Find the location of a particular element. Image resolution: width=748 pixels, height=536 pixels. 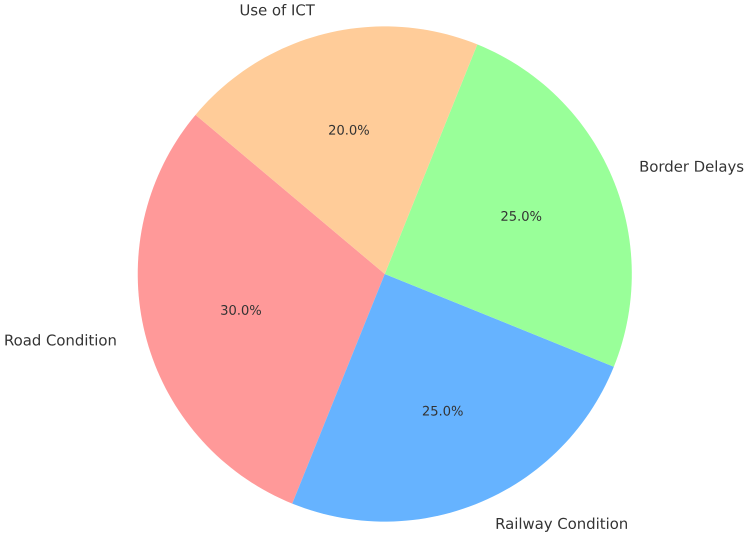

slice-label: Railway Condition is located at coordinates (561, 525).